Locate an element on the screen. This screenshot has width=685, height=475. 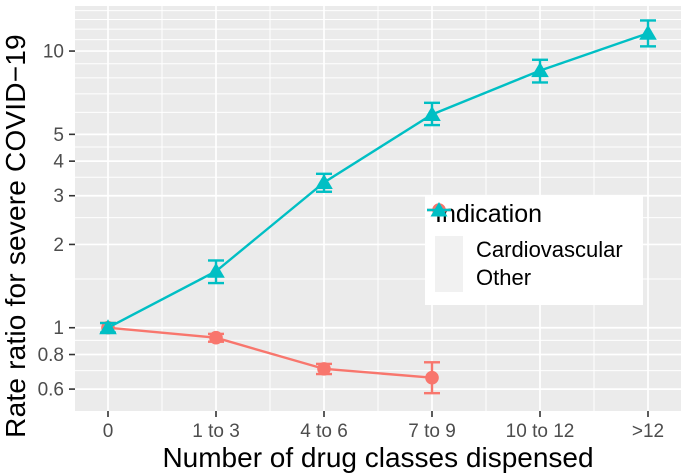
circle-marker-icon is located at coordinates (445, 233).